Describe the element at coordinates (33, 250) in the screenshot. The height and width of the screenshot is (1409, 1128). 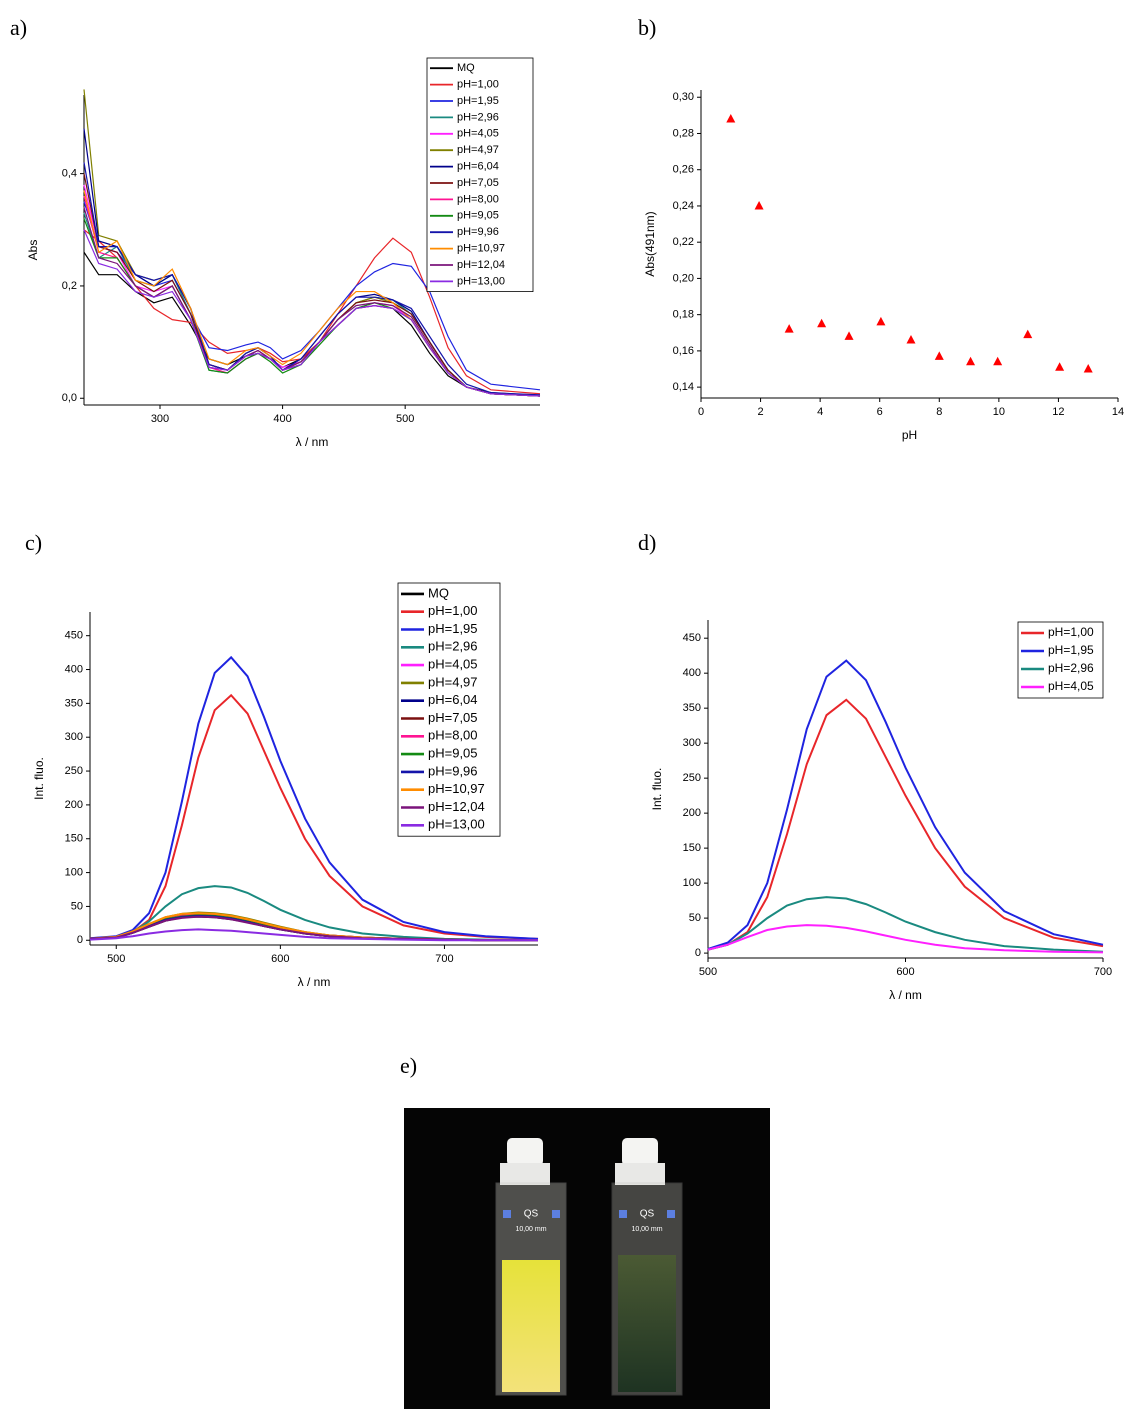
I see `y-axis-label: Abs` at that location.